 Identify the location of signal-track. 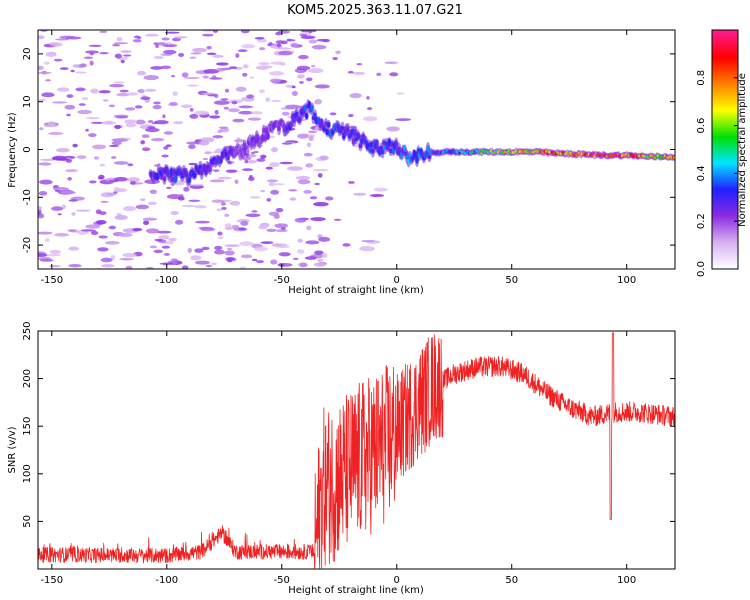
(411, 143).